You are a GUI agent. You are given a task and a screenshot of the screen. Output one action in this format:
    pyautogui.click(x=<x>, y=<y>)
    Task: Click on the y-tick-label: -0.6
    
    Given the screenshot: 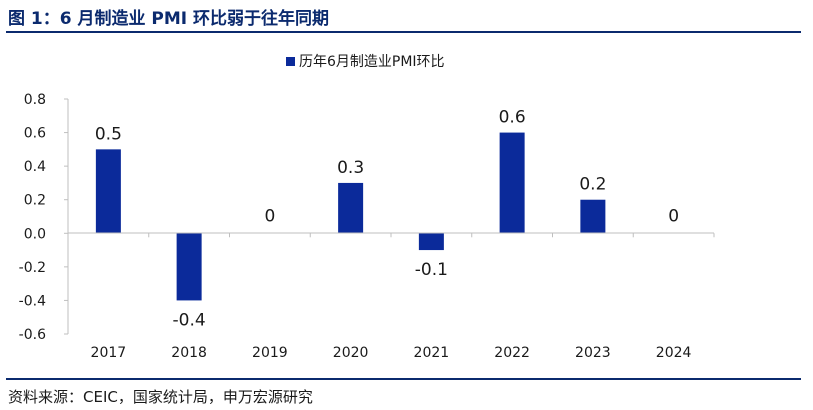 What is the action you would take?
    pyautogui.click(x=32, y=335)
    